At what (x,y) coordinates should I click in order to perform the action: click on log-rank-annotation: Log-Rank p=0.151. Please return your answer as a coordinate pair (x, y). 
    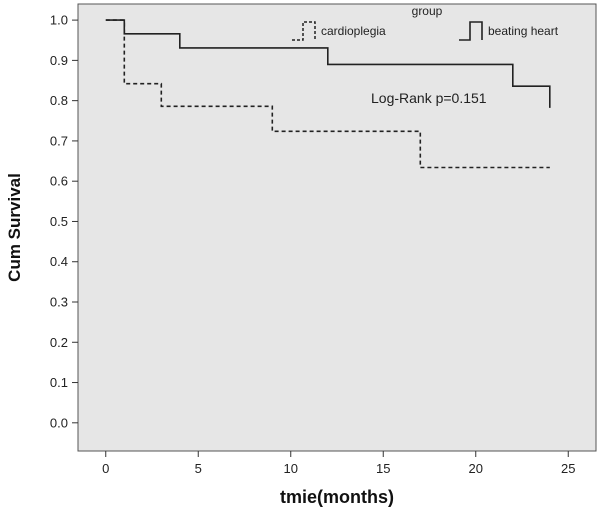
    Looking at the image, I should click on (429, 98).